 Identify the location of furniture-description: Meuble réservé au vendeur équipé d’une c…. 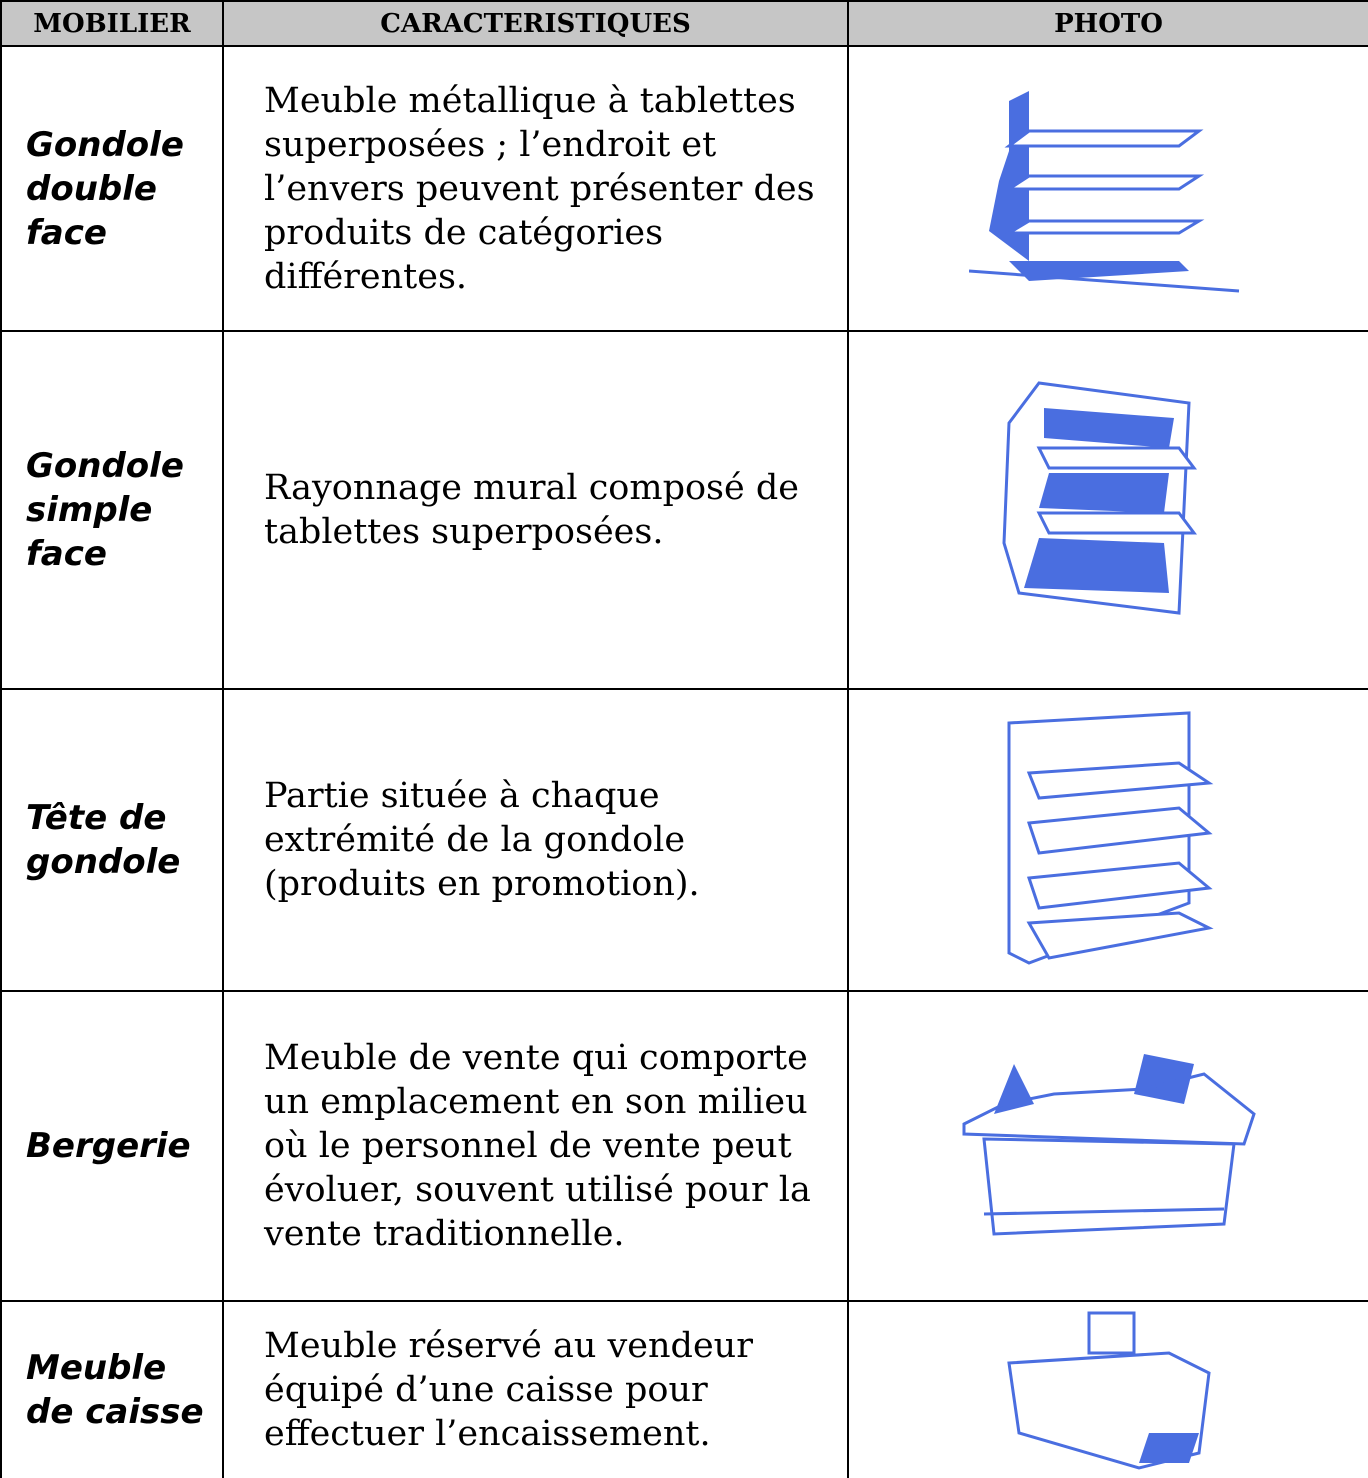
(535, 1389).